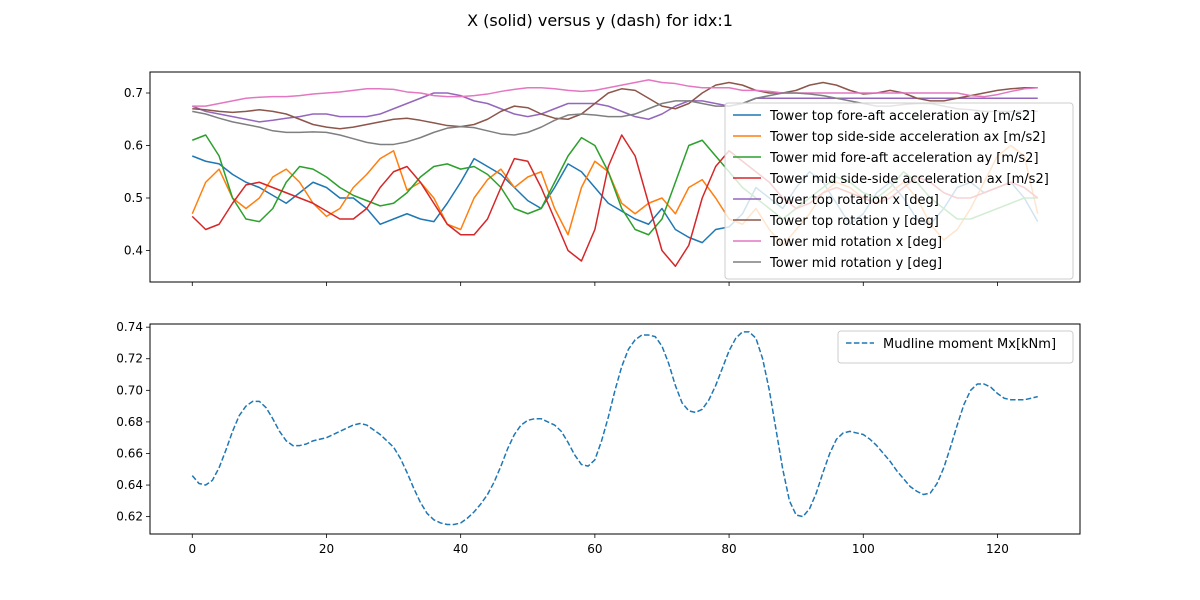 The height and width of the screenshot is (600, 1200). Describe the element at coordinates (969, 344) in the screenshot. I see `bottom-plot-legend-label: Mudline moment Mx[kNm]` at that location.